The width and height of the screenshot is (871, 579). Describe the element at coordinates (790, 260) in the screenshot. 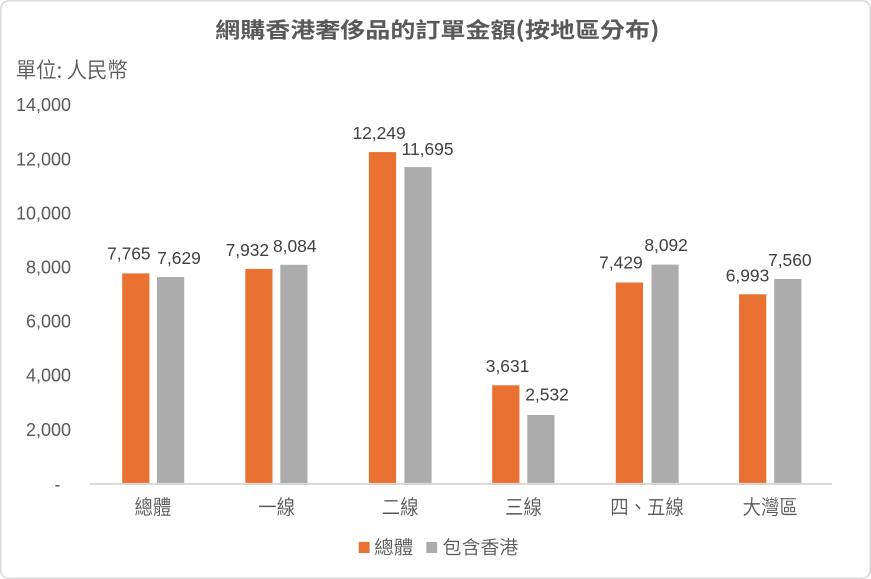

I see `svg-text: 7,560` at that location.